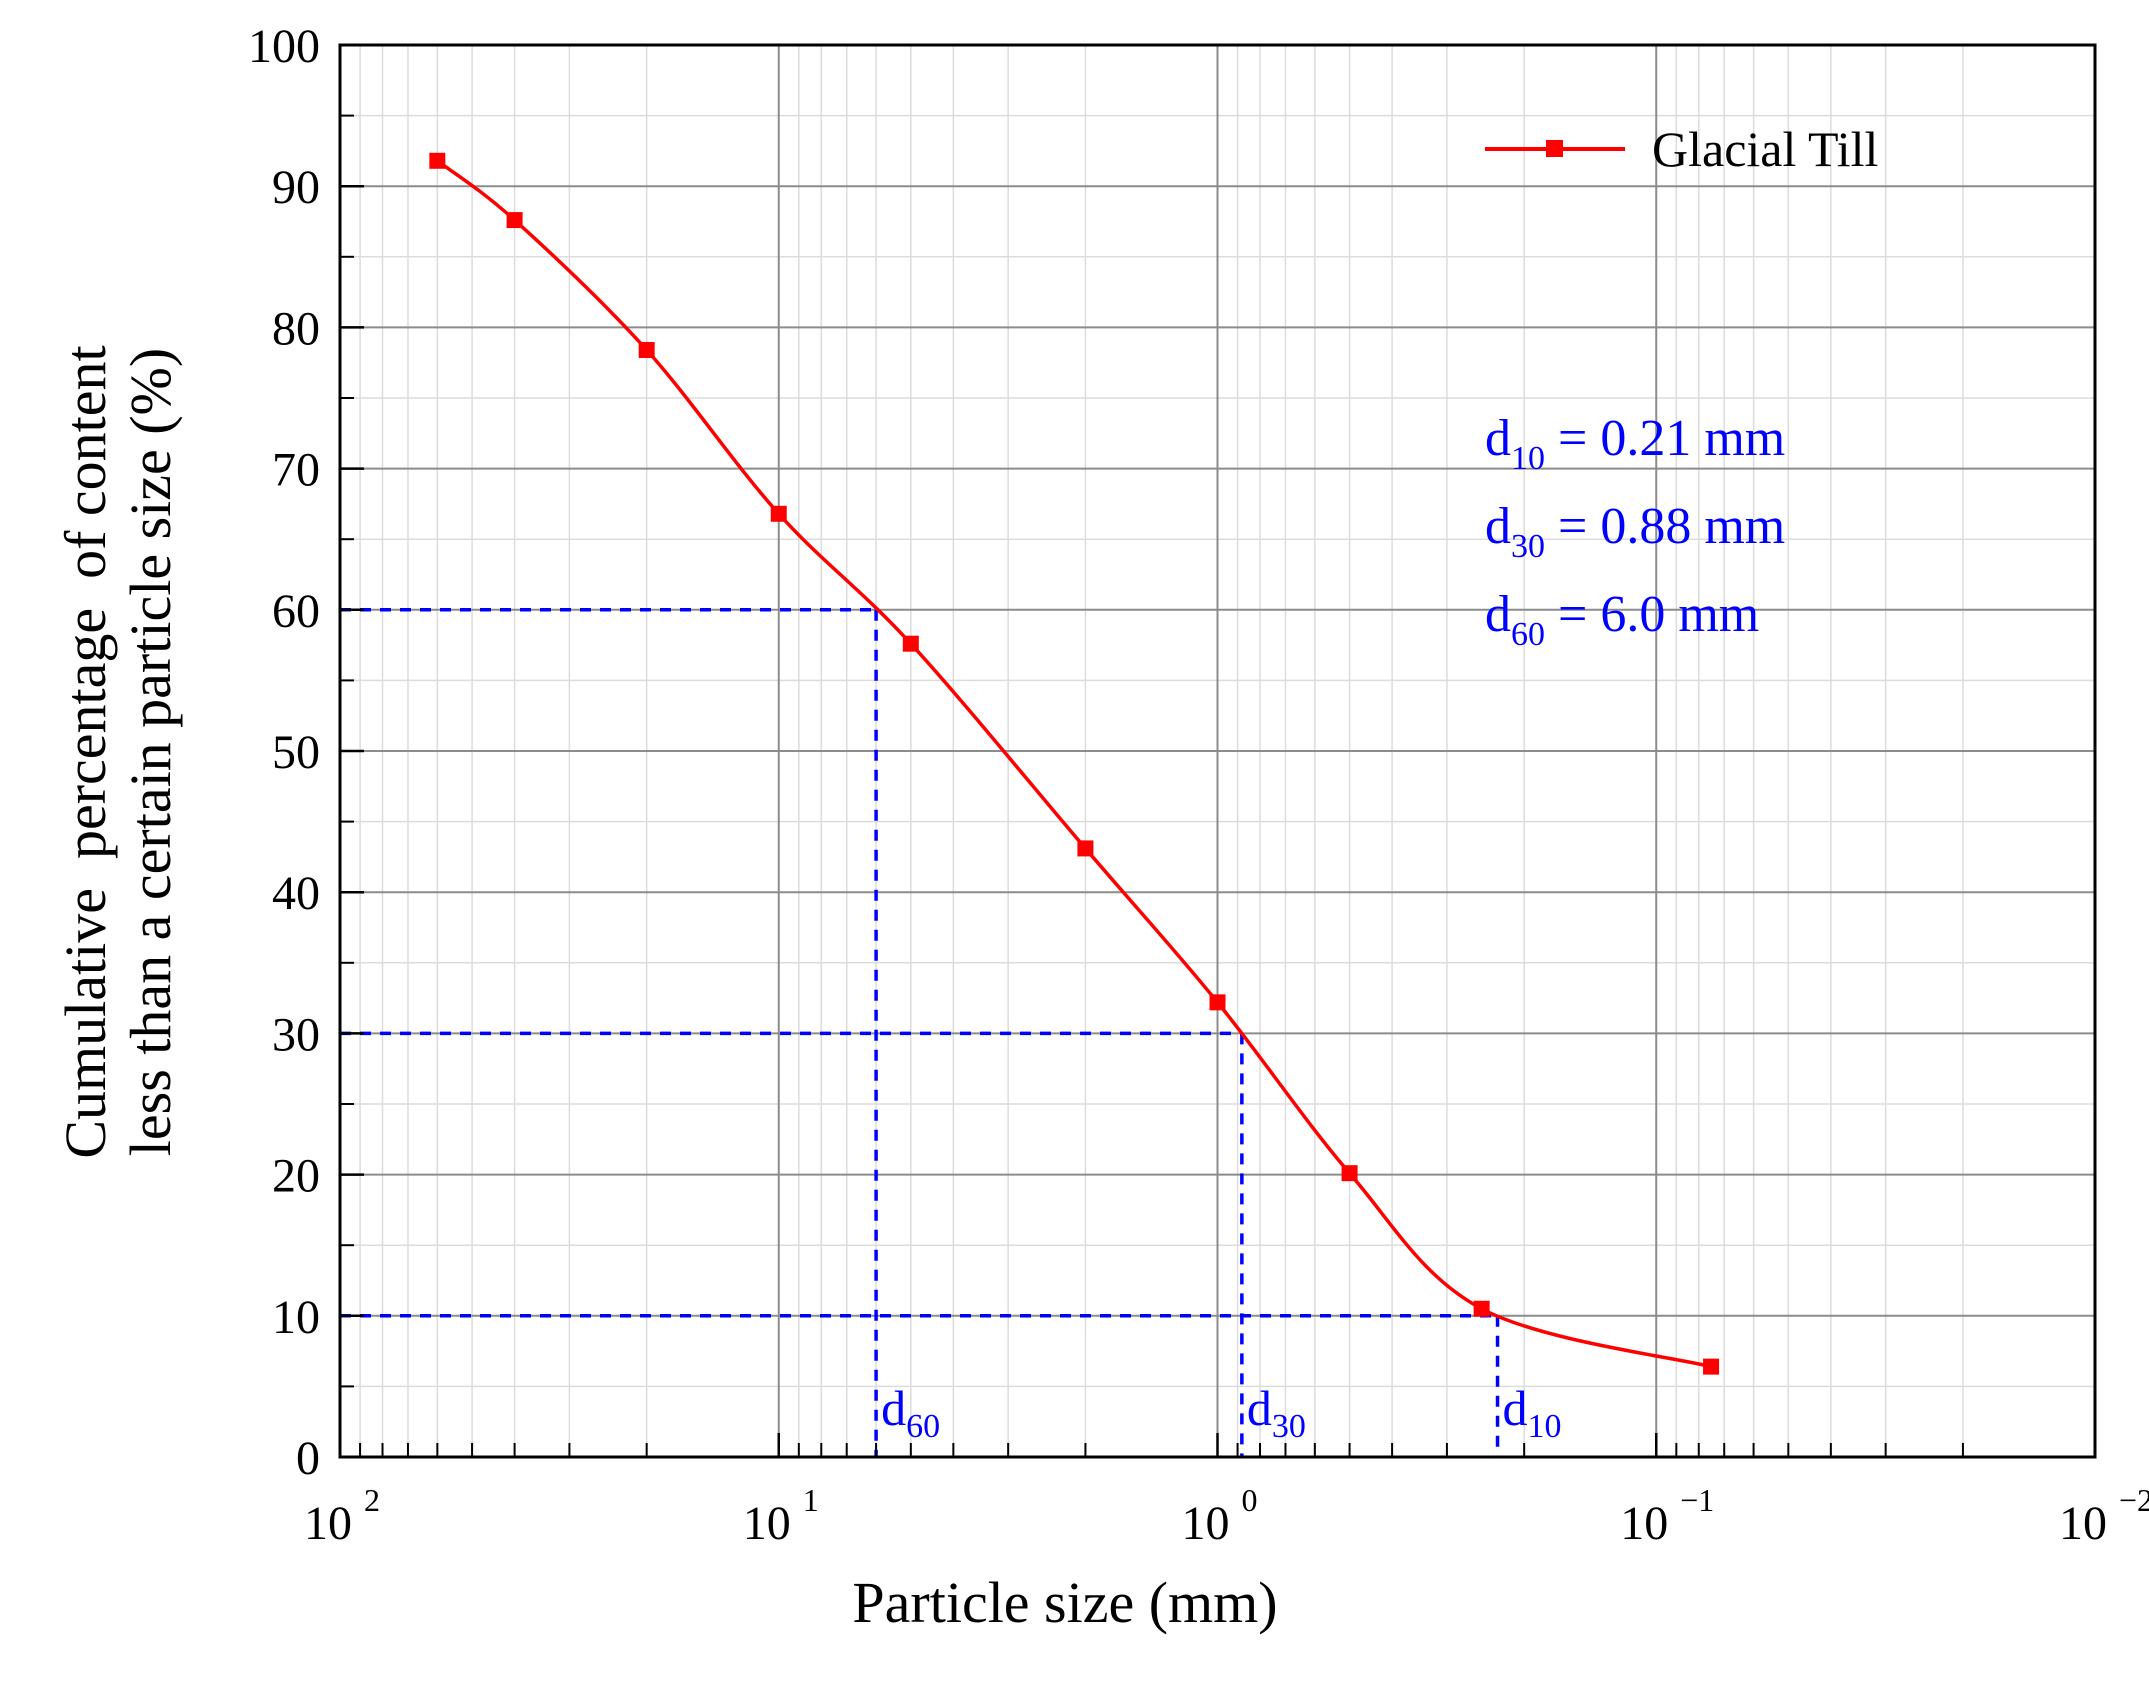 The height and width of the screenshot is (1699, 2149). Describe the element at coordinates (1697, 1500) in the screenshot. I see `x-tick-exponent: −1` at that location.